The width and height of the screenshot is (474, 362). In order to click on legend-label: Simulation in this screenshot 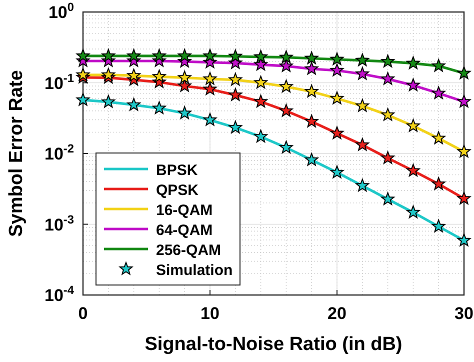, I will do `click(194, 270)`.